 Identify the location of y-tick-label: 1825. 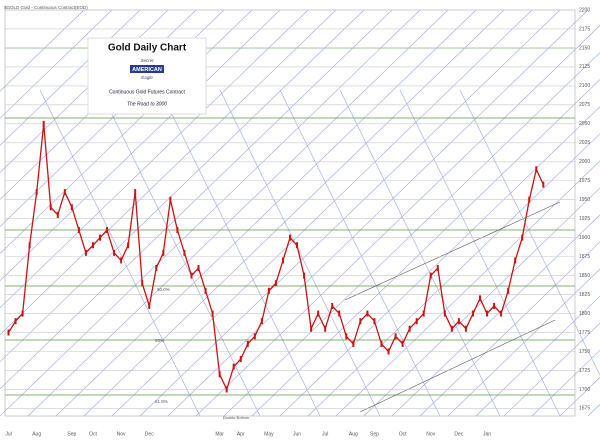
(584, 295).